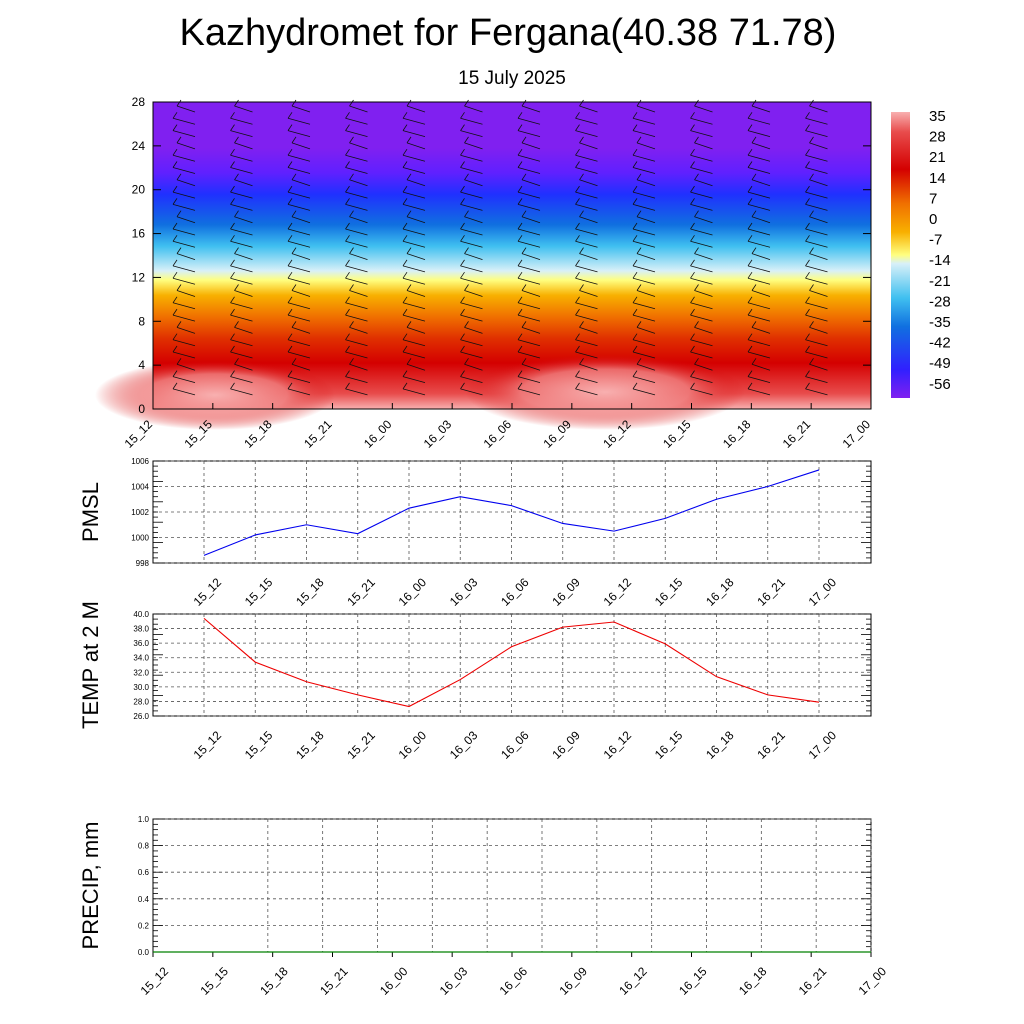 This screenshot has width=1024, height=1024. What do you see at coordinates (515, 592) in the screenshot?
I see `pmsl-xtick-label: 16_06` at bounding box center [515, 592].